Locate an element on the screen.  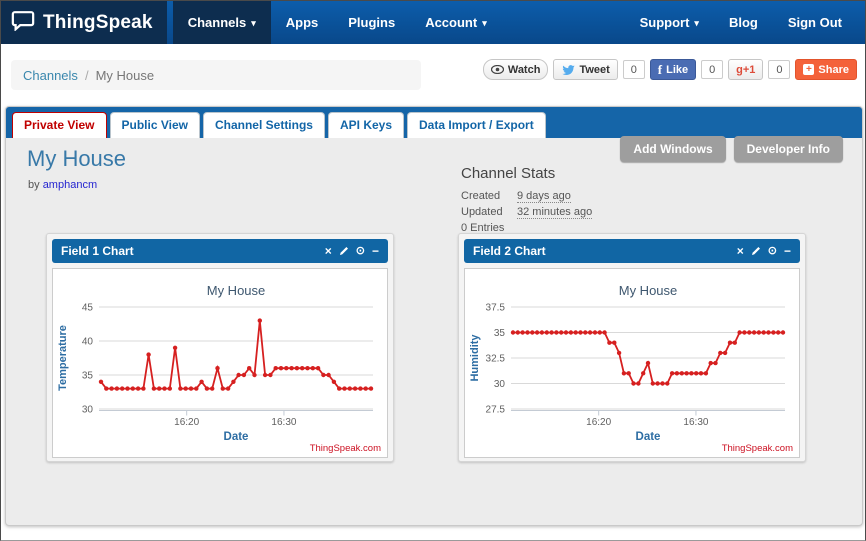
nav-item-account: Account ▾ is located at coordinates (456, 22).